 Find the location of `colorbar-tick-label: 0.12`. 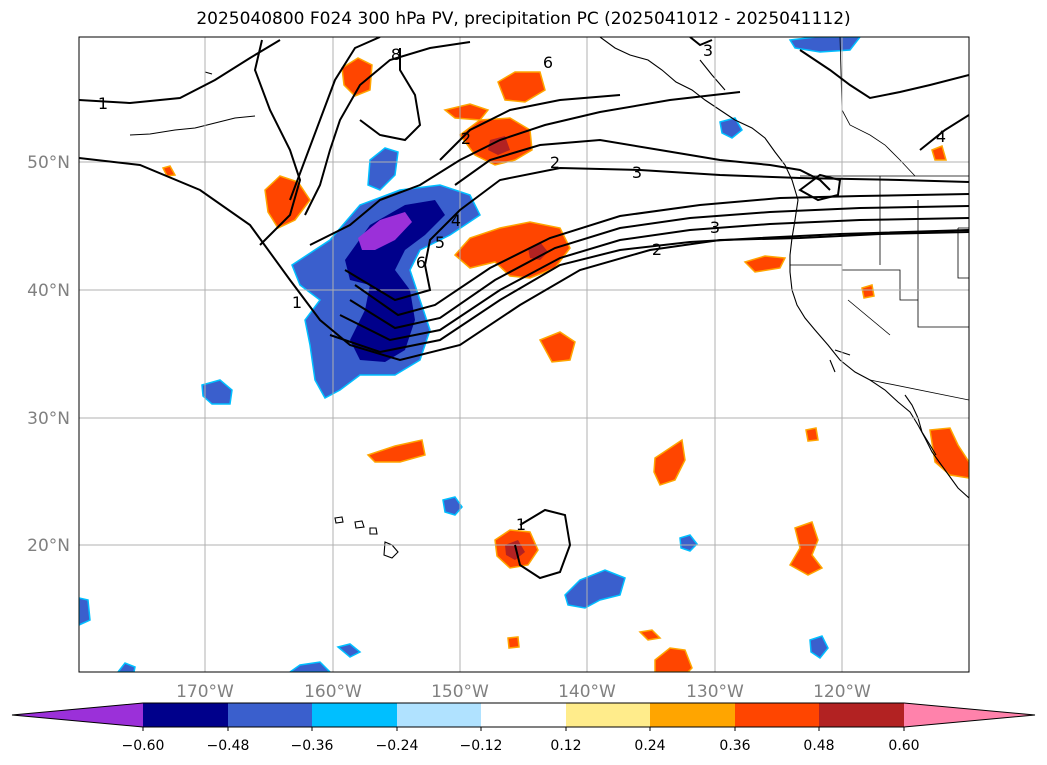

colorbar-tick-label: 0.12 is located at coordinates (565, 746).